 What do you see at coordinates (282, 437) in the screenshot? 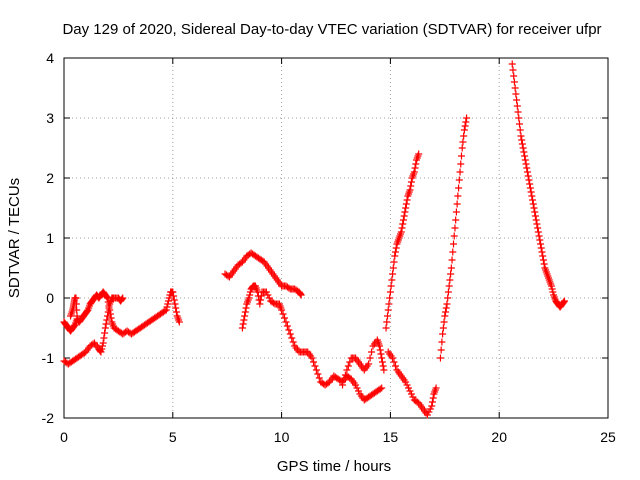
I see `x-tick-label: 10` at bounding box center [282, 437].